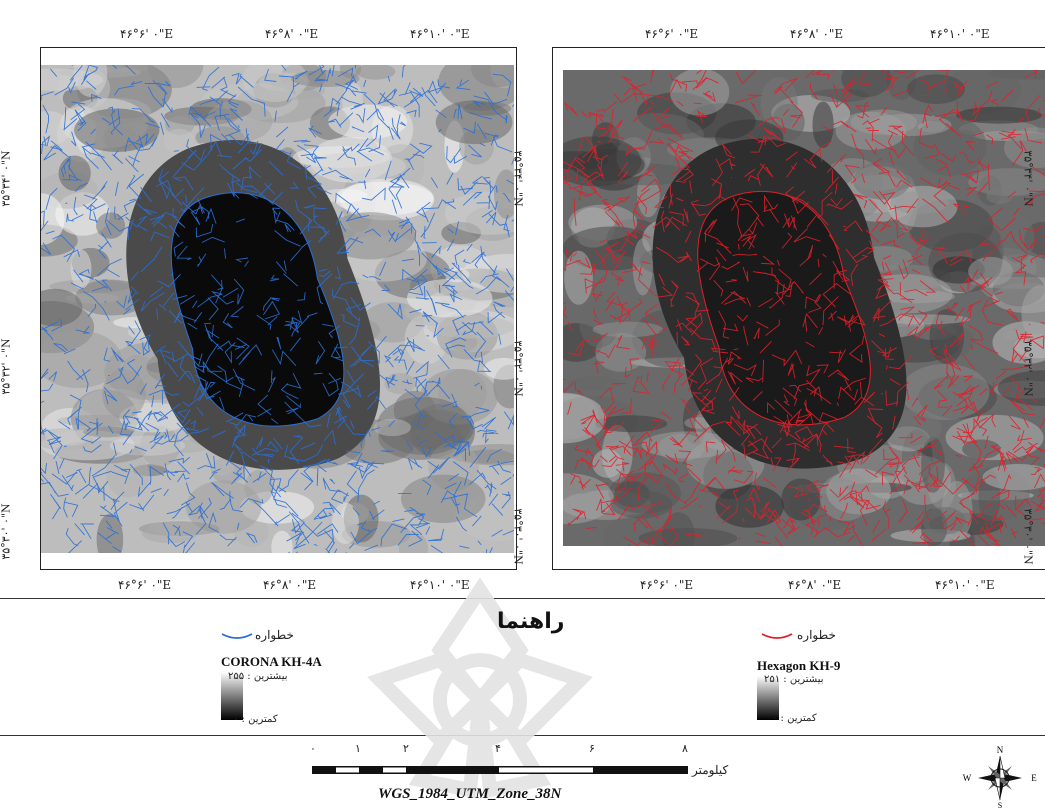 This screenshot has width=1045, height=809. Describe the element at coordinates (500, 770) in the screenshot. I see `scale-bar` at that location.